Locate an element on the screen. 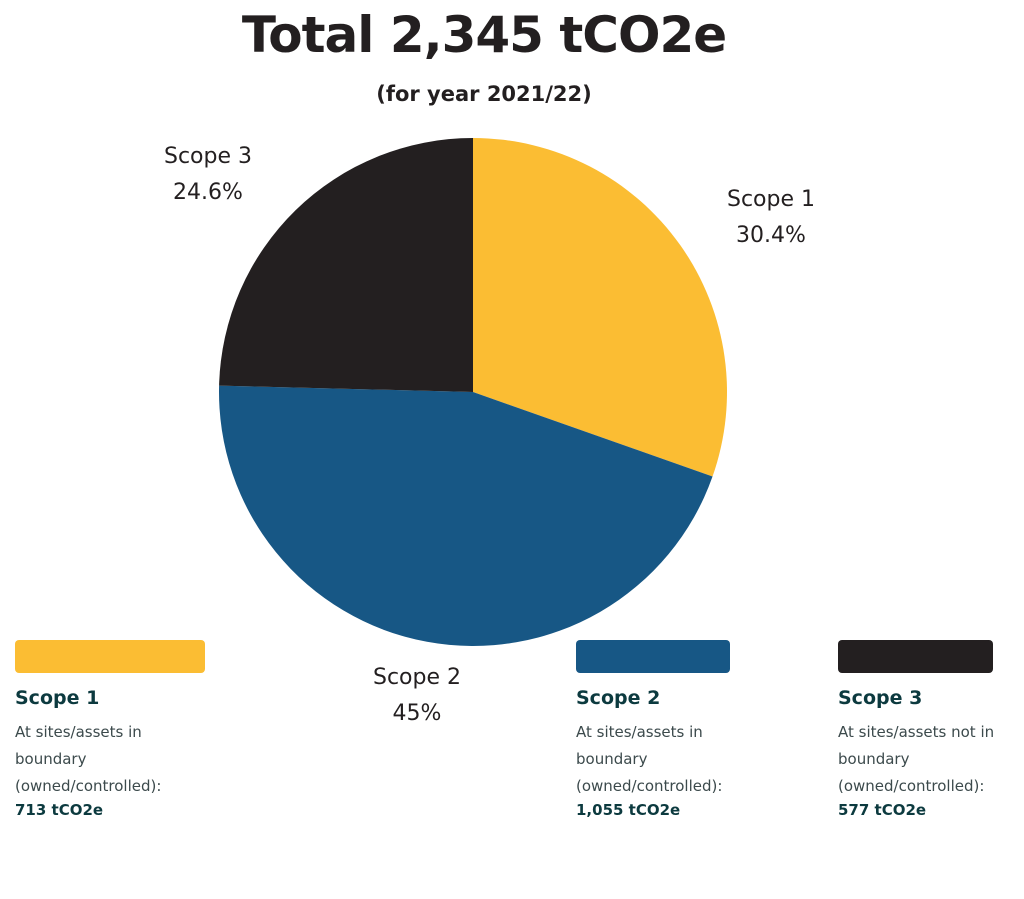 This screenshot has height=899, width=1024. slice-label-scope-1: Scope 1 is located at coordinates (771, 199).